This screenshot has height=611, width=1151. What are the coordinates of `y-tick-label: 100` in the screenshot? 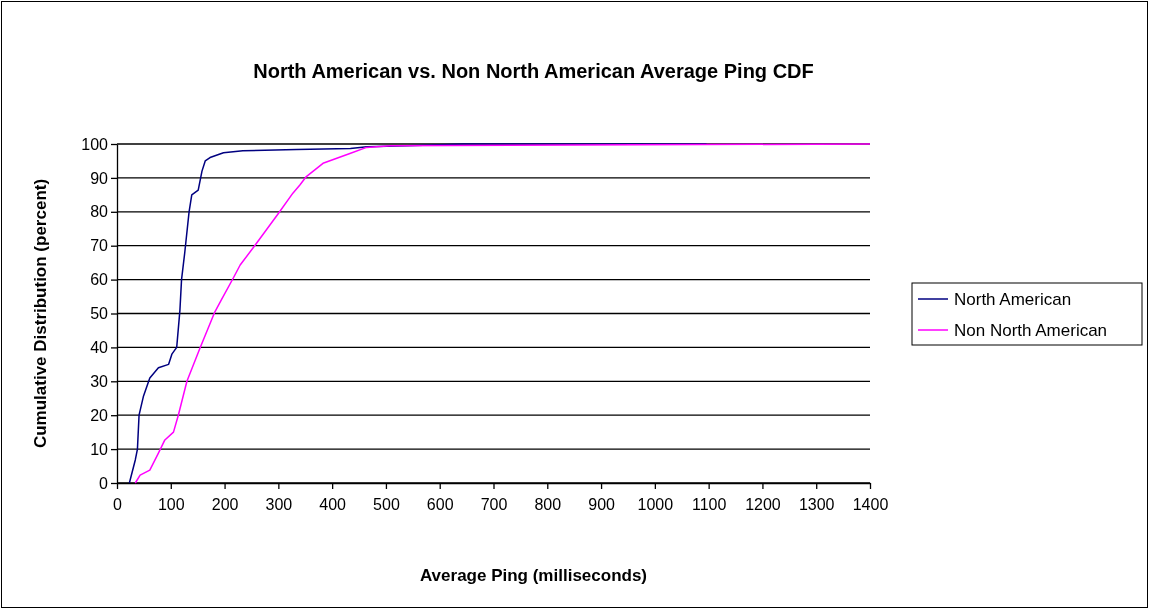 It's located at (95, 144).